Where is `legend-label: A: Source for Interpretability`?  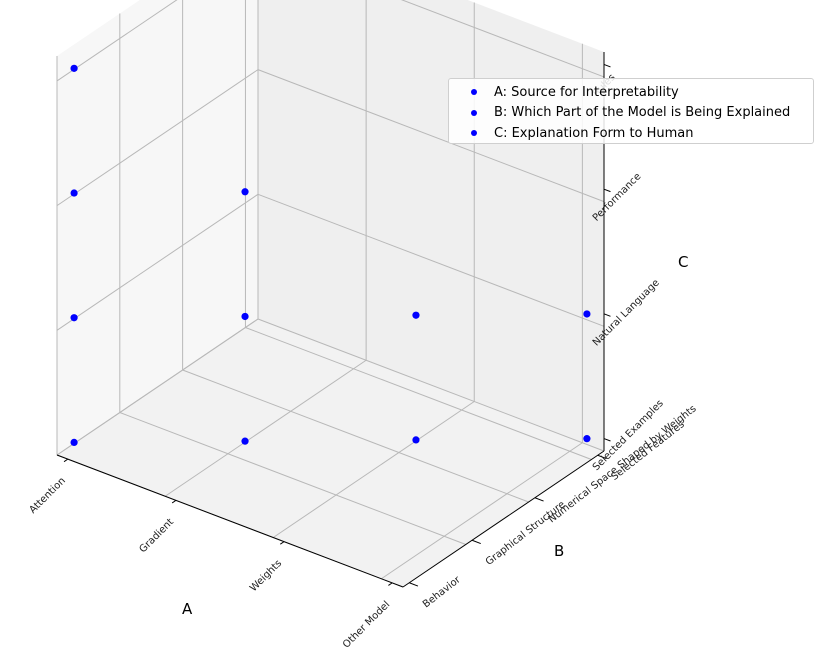 legend-label: A: Source for Interpretability is located at coordinates (586, 92).